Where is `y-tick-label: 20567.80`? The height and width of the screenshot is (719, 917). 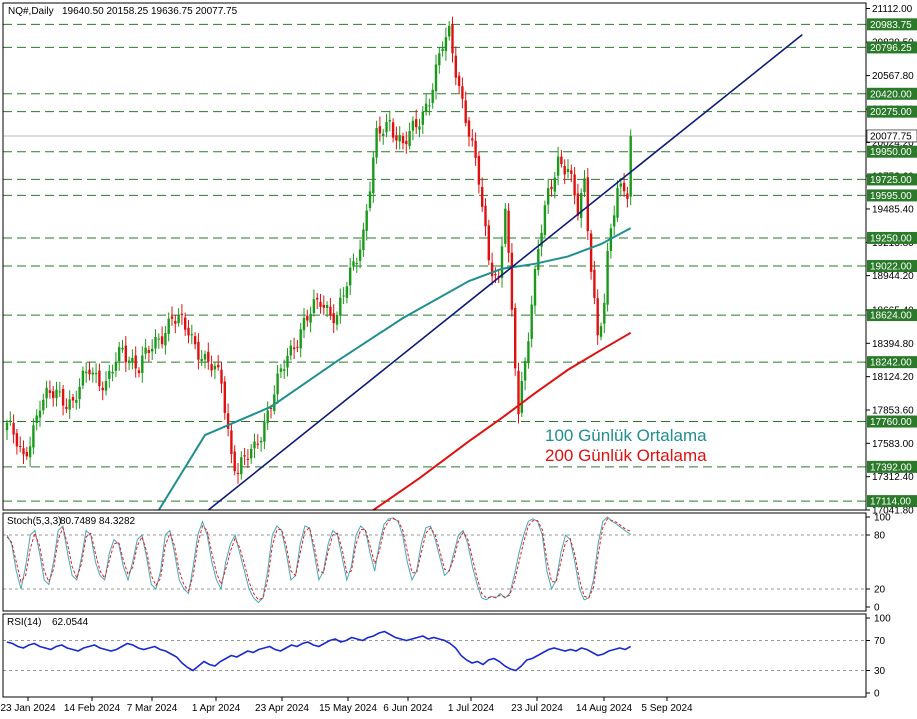
y-tick-label: 20567.80 is located at coordinates (893, 76).